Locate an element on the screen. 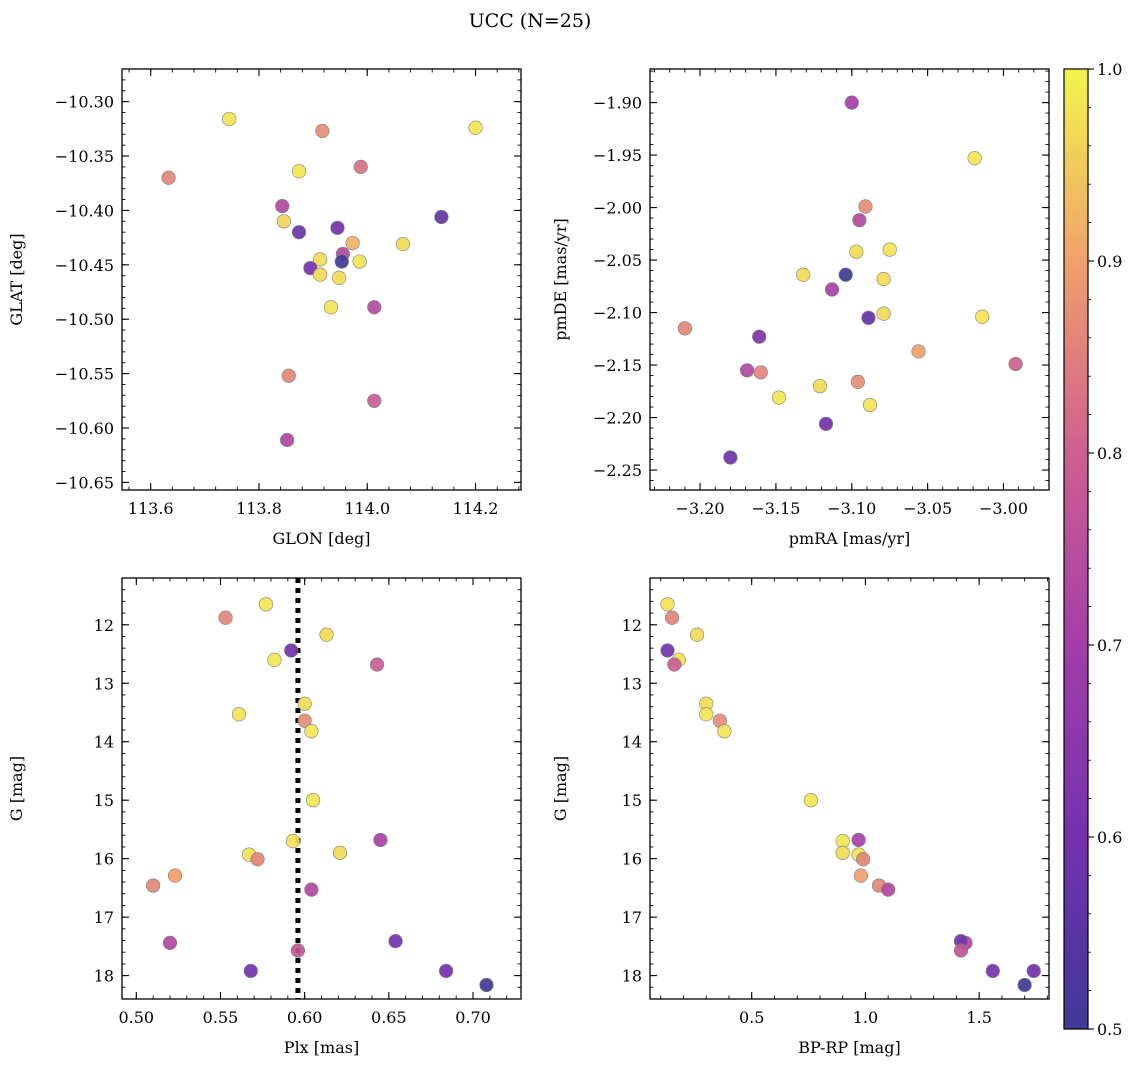 This screenshot has width=1136, height=1068. x-tick-label: 113.6 is located at coordinates (151, 508).